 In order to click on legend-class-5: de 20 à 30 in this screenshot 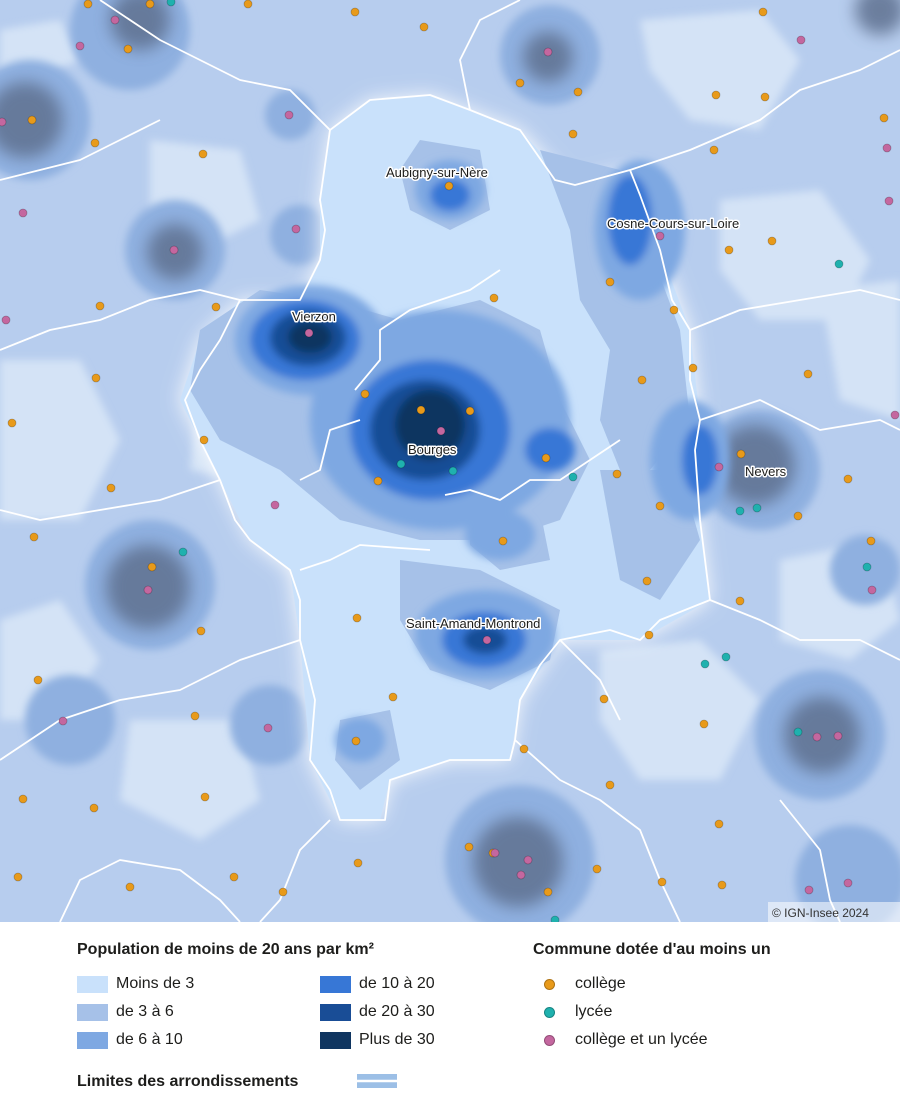, I will do `click(377, 1012)`.